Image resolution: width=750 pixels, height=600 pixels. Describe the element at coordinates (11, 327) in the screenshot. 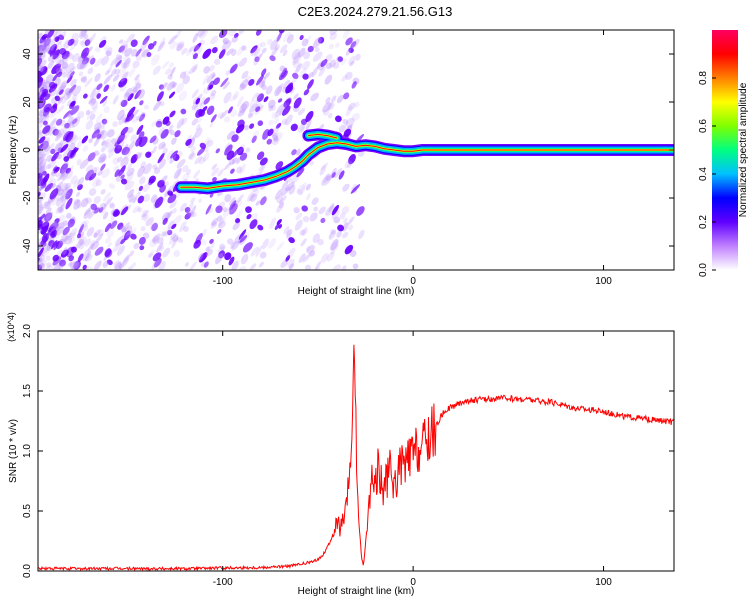

I see `bottom-scale-label: (x10^4)` at that location.